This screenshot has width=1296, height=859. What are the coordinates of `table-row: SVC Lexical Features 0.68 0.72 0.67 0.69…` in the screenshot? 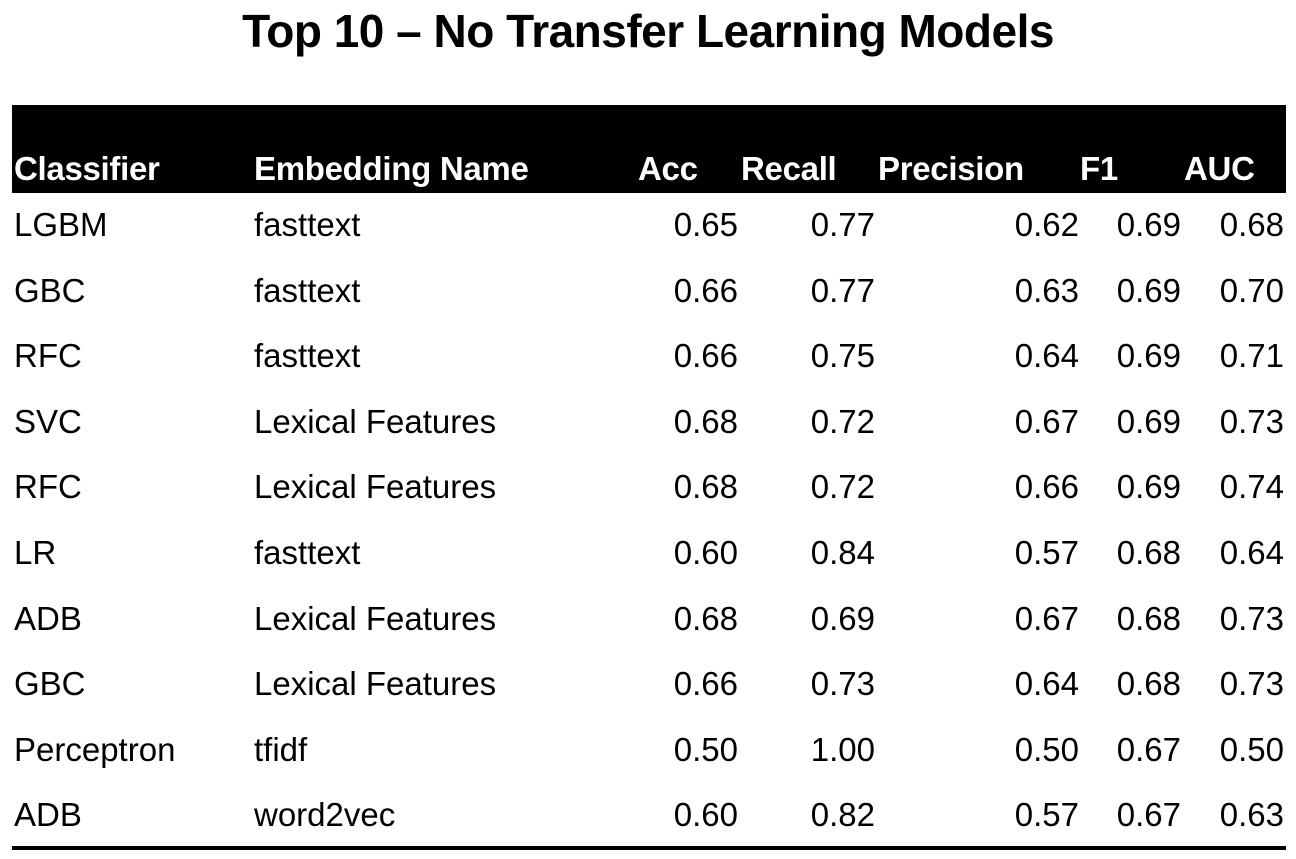 It's located at (649, 423).